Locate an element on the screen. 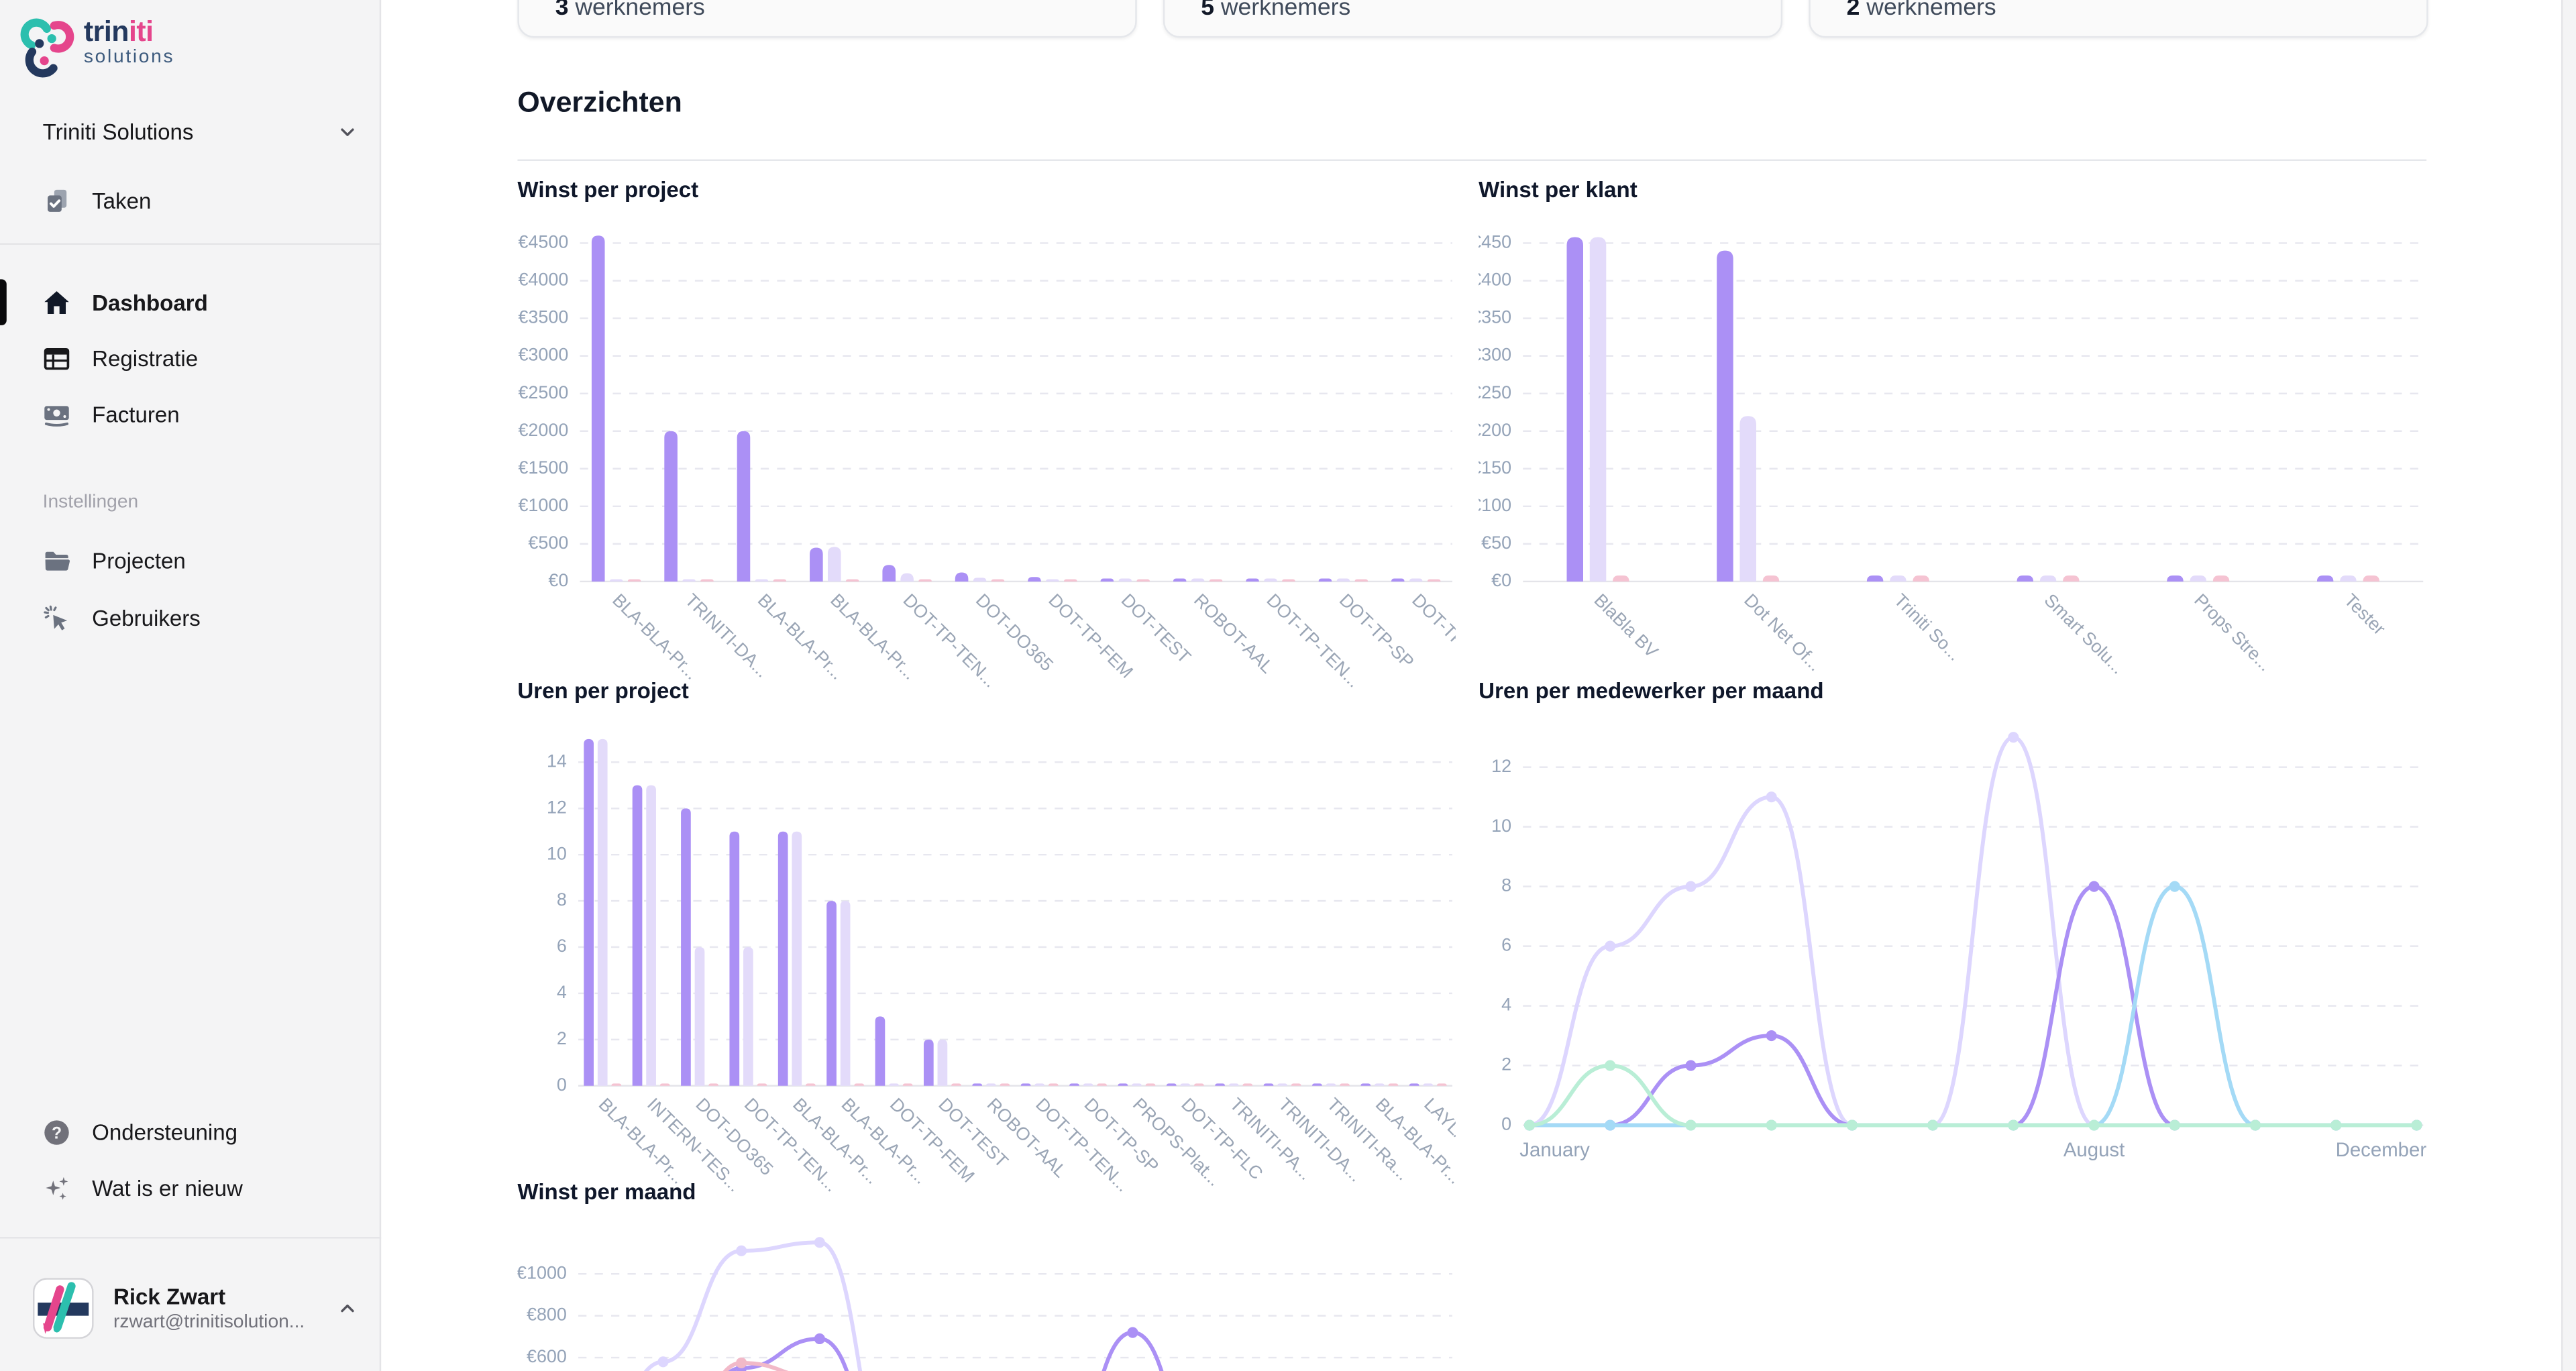 Image resolution: width=2576 pixels, height=1371 pixels. svg-text: €250 is located at coordinates (1495, 392).